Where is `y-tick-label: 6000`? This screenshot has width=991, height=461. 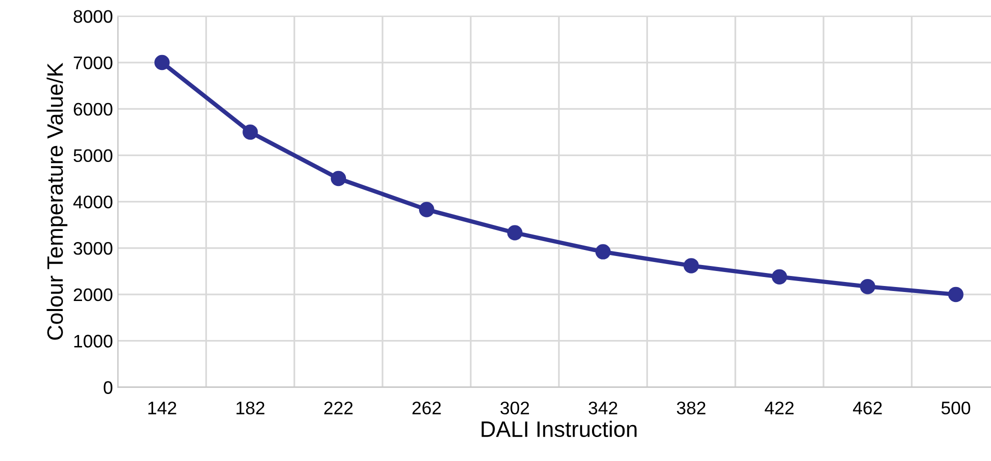
y-tick-label: 6000 is located at coordinates (93, 109).